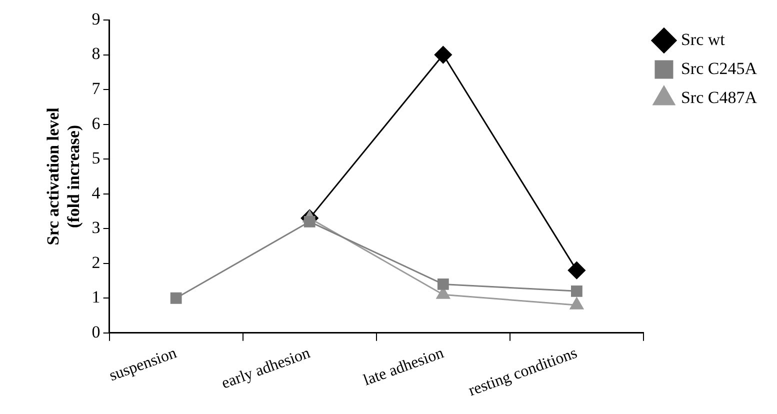 This screenshot has width=777, height=414. I want to click on legend-label: Src C487A, so click(719, 97).